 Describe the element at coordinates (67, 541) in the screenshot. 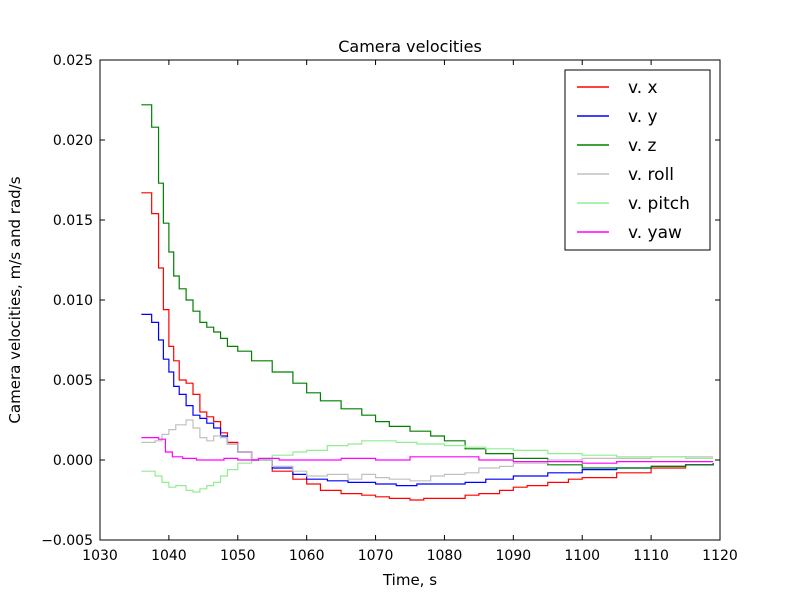

I see `y-tick-label: −0.005` at that location.